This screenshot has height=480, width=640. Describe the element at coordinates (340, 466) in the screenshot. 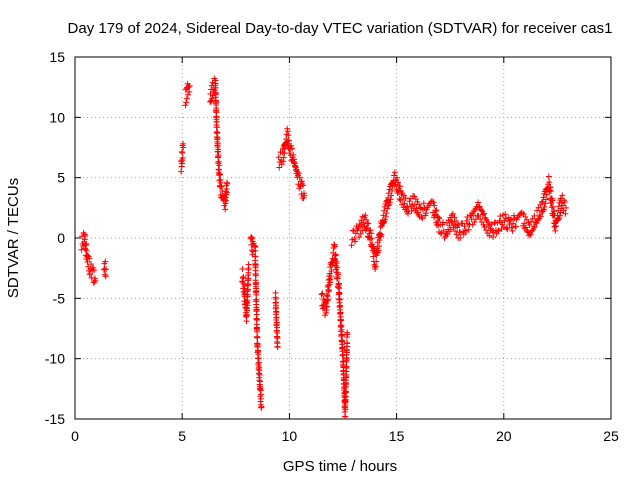

I see `x-axis-label: GPS time / hours` at that location.